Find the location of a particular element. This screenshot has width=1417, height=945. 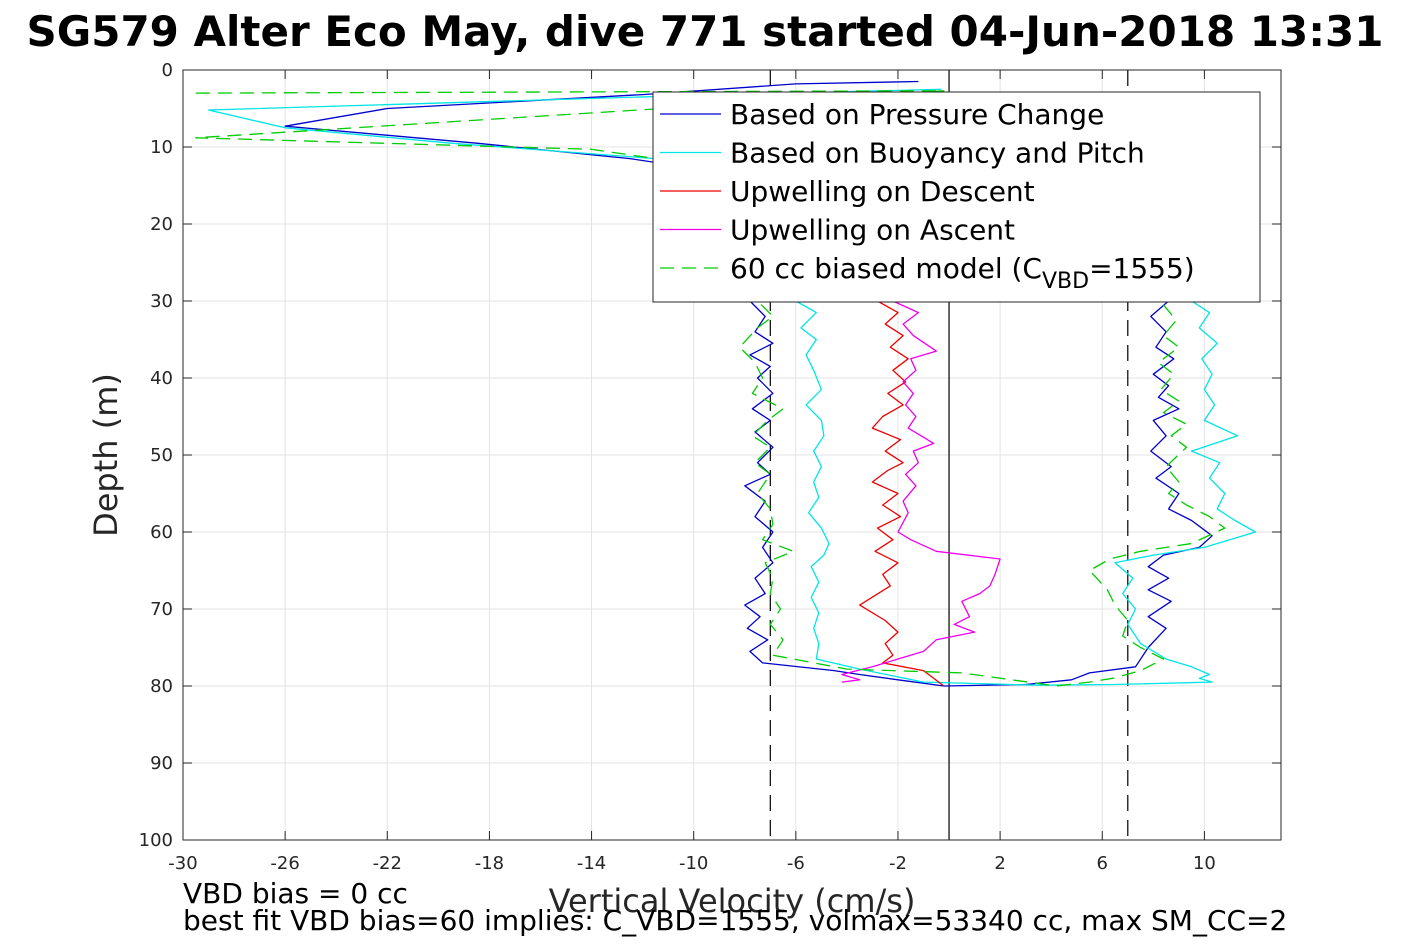

x-tick-label: -6 is located at coordinates (796, 863).